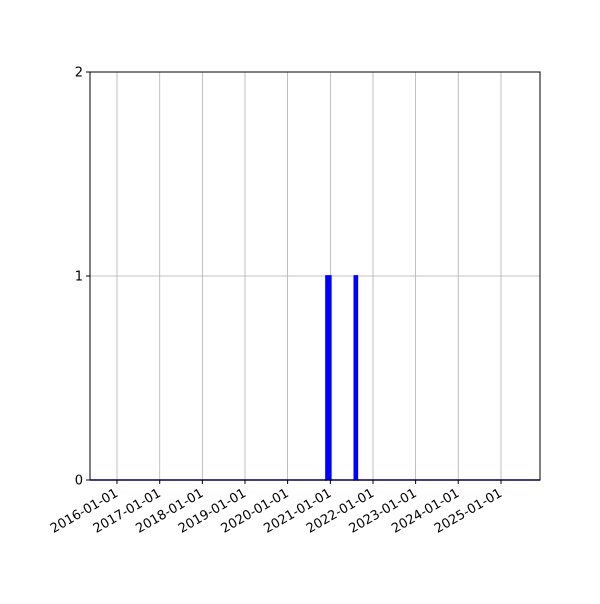  Describe the element at coordinates (79, 481) in the screenshot. I see `y-tick-label: 0` at that location.